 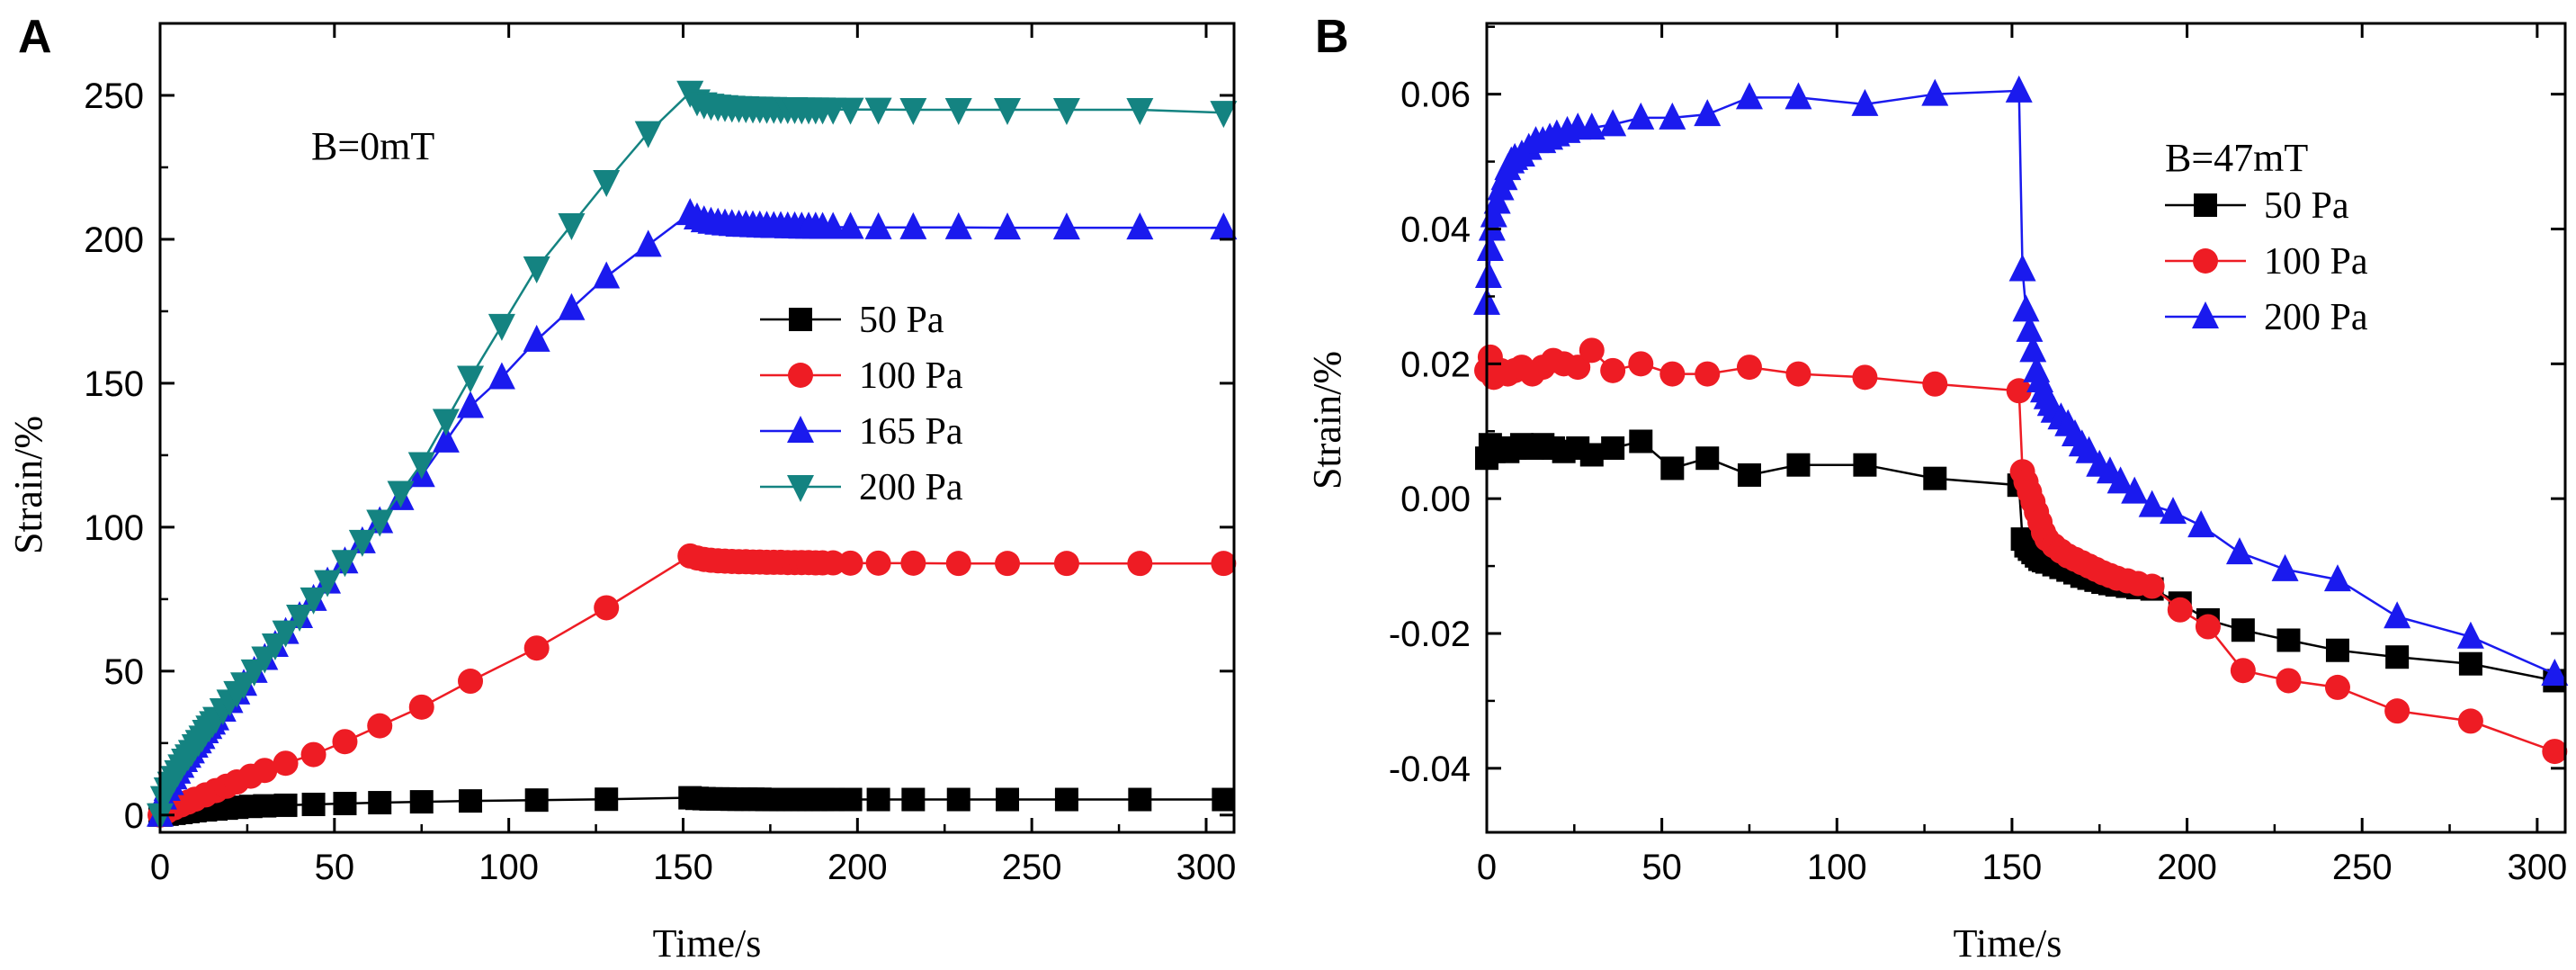 I want to click on x-tick-label: 300, so click(x=2537, y=868).